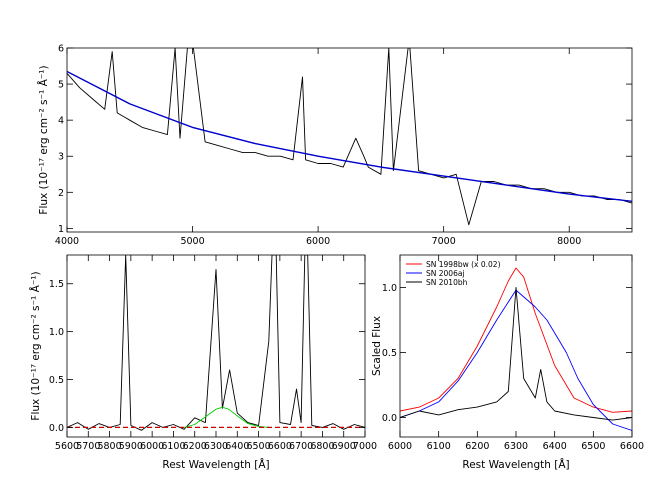  What do you see at coordinates (447, 282) in the screenshot?
I see `legend-label: SN 2010bh` at bounding box center [447, 282].